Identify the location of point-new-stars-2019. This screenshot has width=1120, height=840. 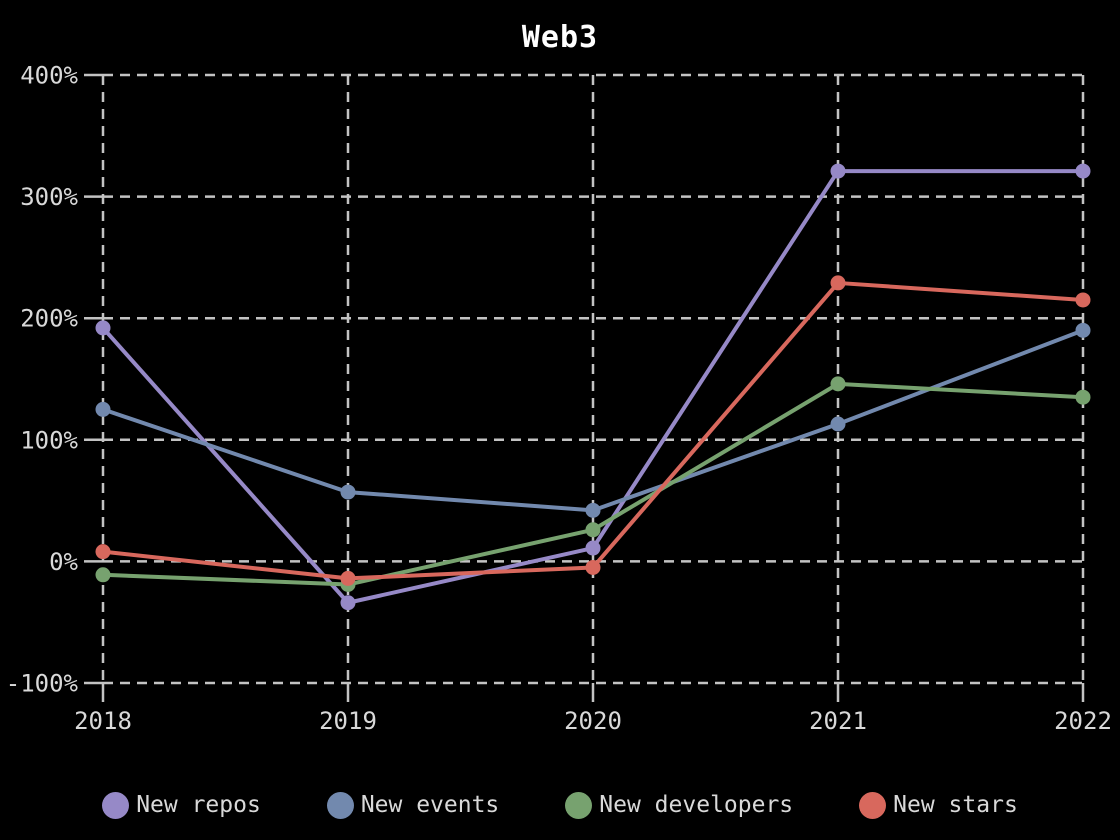
(348, 578).